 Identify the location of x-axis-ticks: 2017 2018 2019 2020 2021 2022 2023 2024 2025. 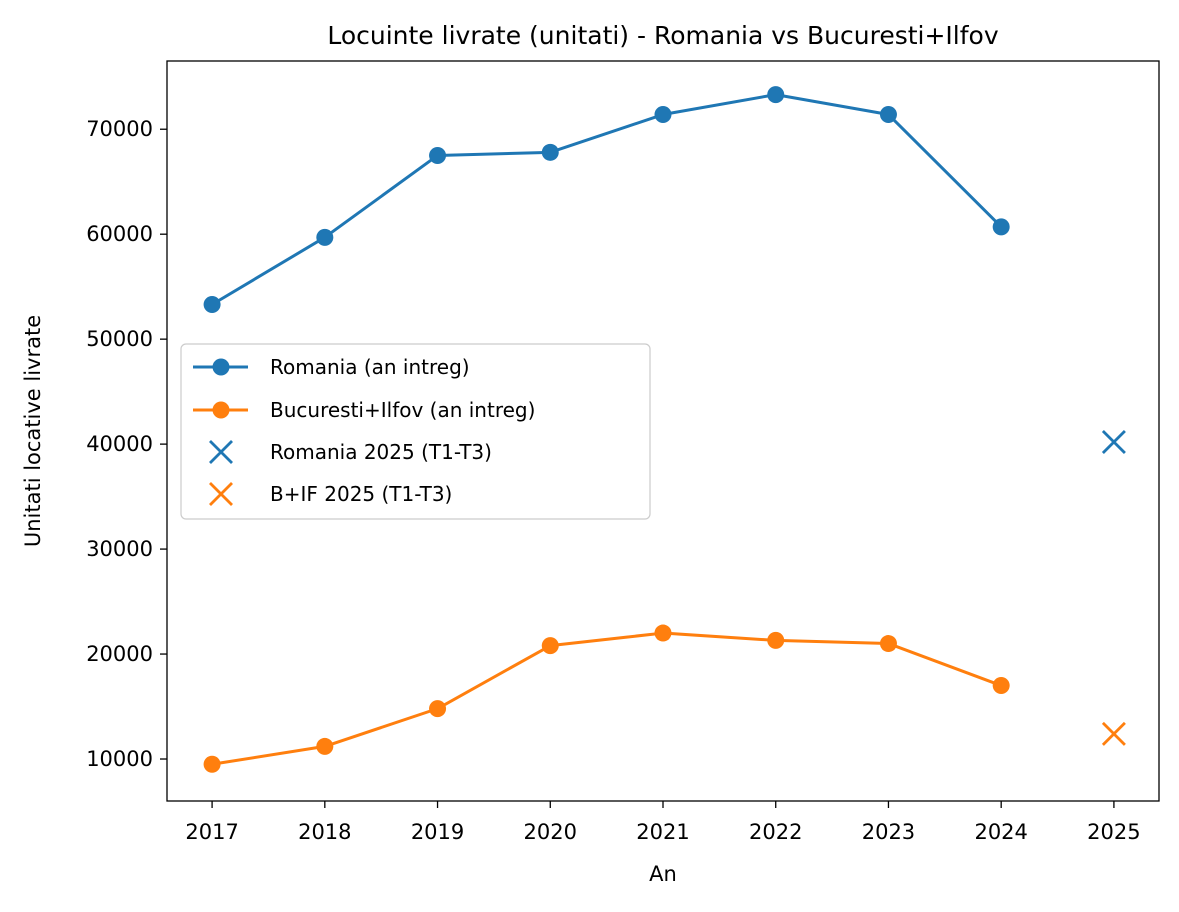
(663, 822).